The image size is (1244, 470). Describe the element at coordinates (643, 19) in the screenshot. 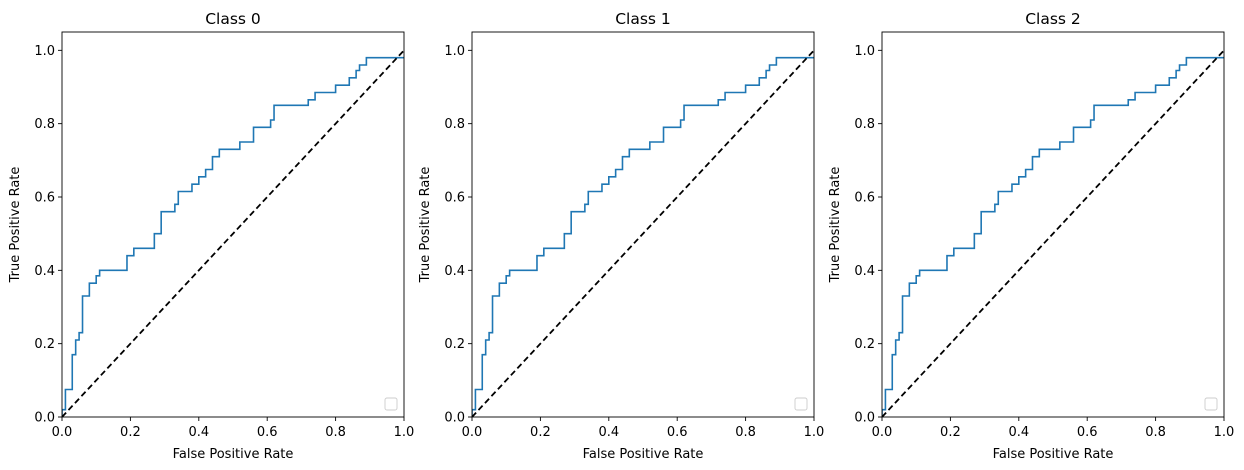

I see `panel-title: Class 1` at that location.